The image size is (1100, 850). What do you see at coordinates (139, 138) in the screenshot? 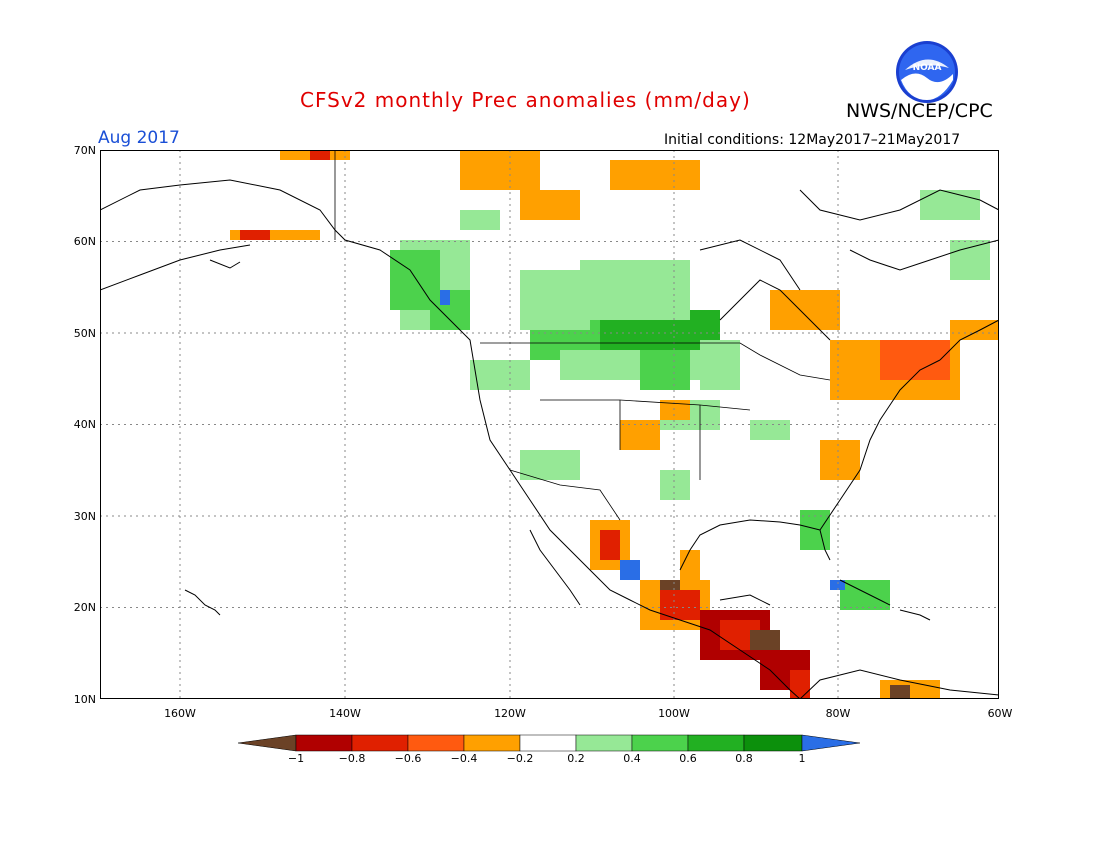
I see `forecast-month: Aug 2017` at bounding box center [139, 138].